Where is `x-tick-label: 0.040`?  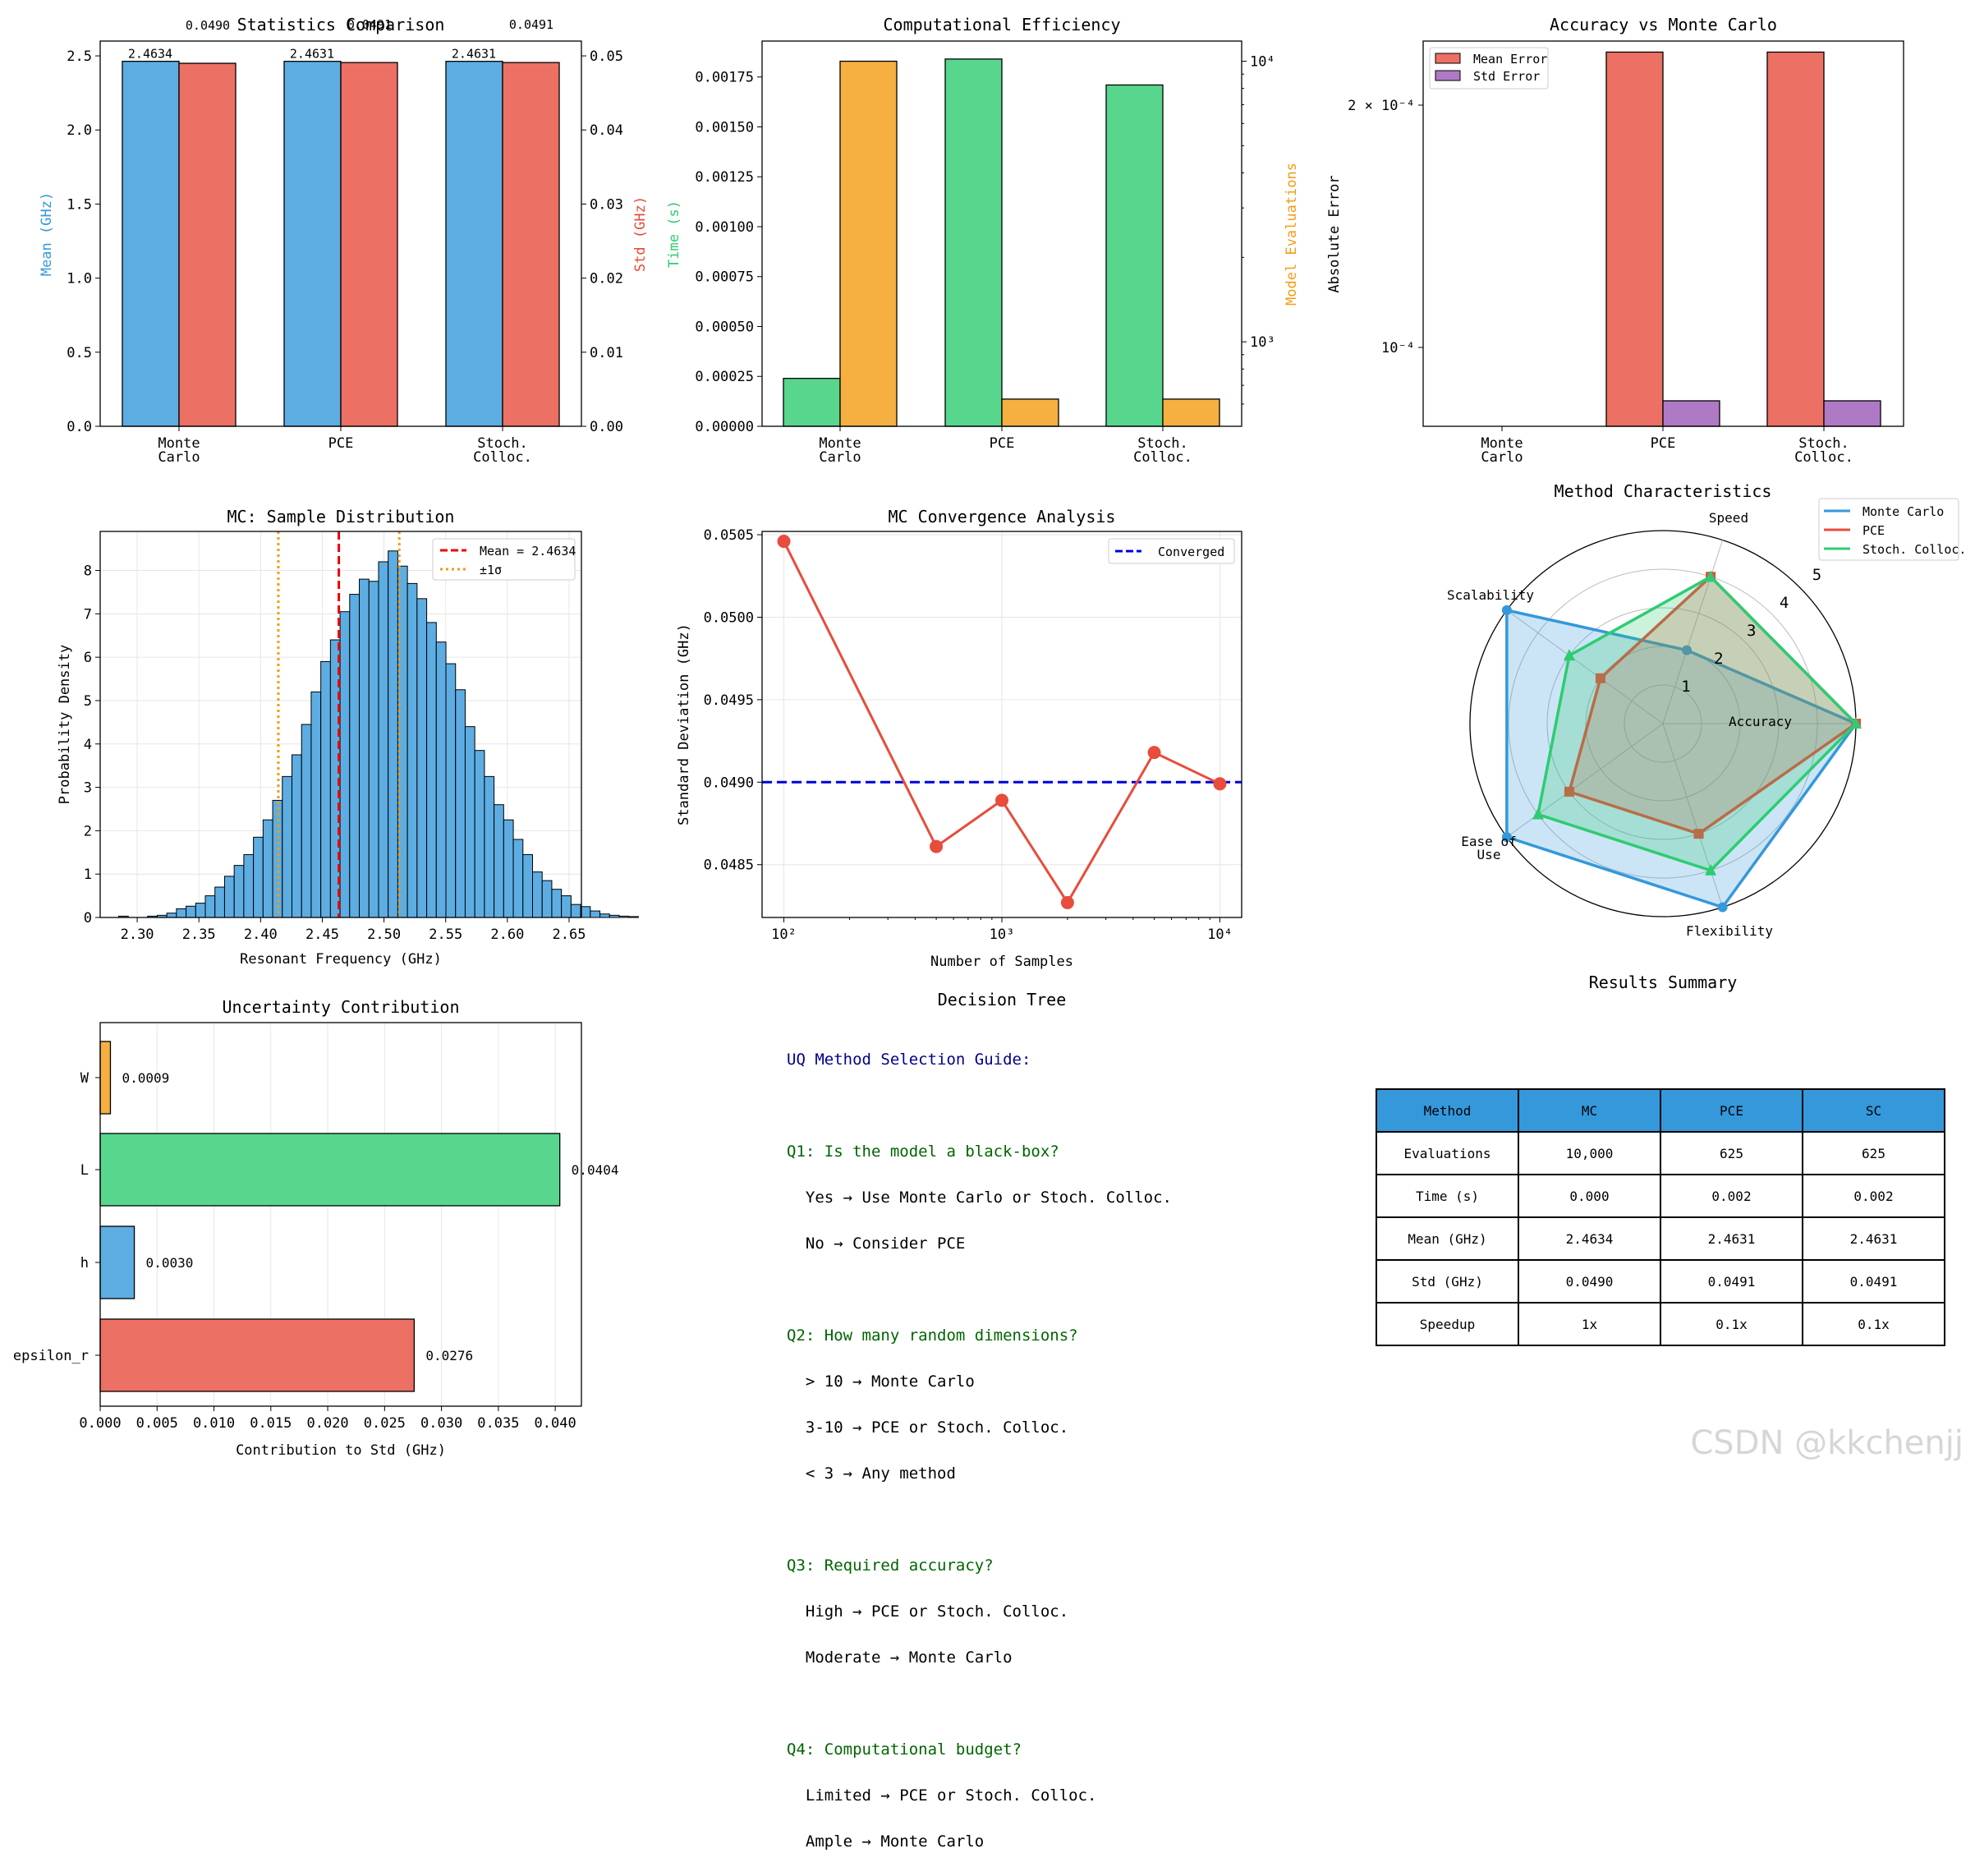 x-tick-label: 0.040 is located at coordinates (555, 1423).